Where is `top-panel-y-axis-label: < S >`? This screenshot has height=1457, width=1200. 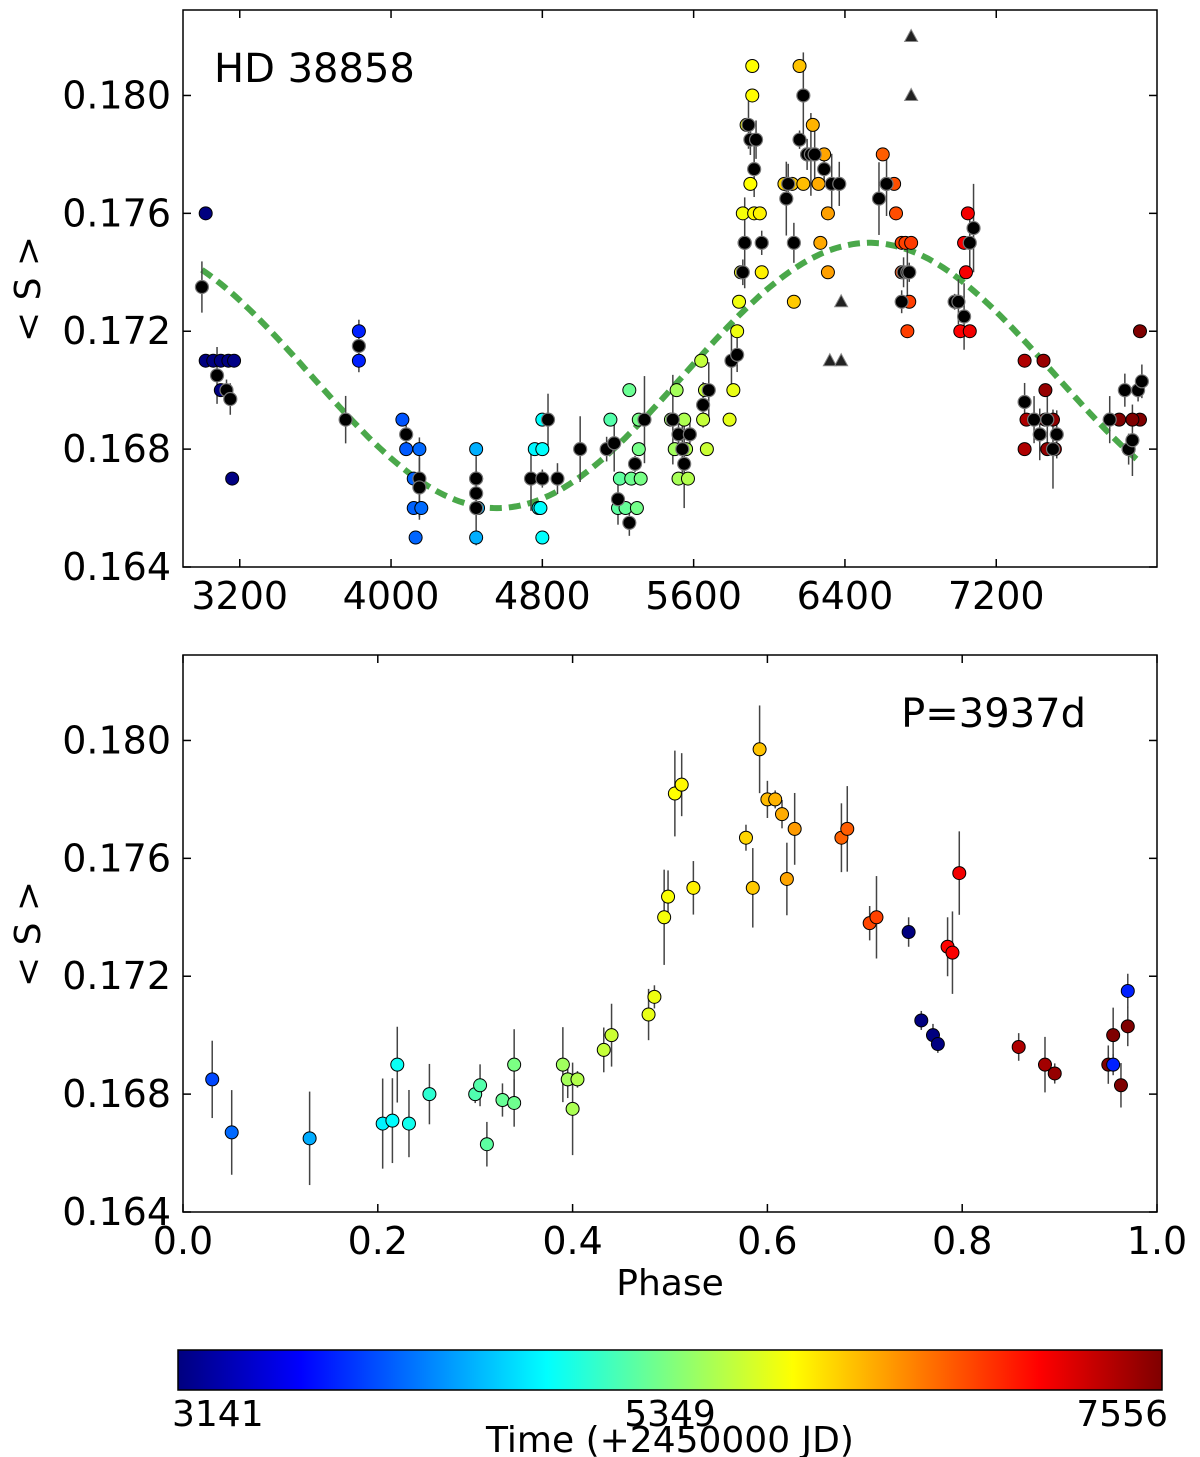 top-panel-y-axis-label: < S > is located at coordinates (28, 289).